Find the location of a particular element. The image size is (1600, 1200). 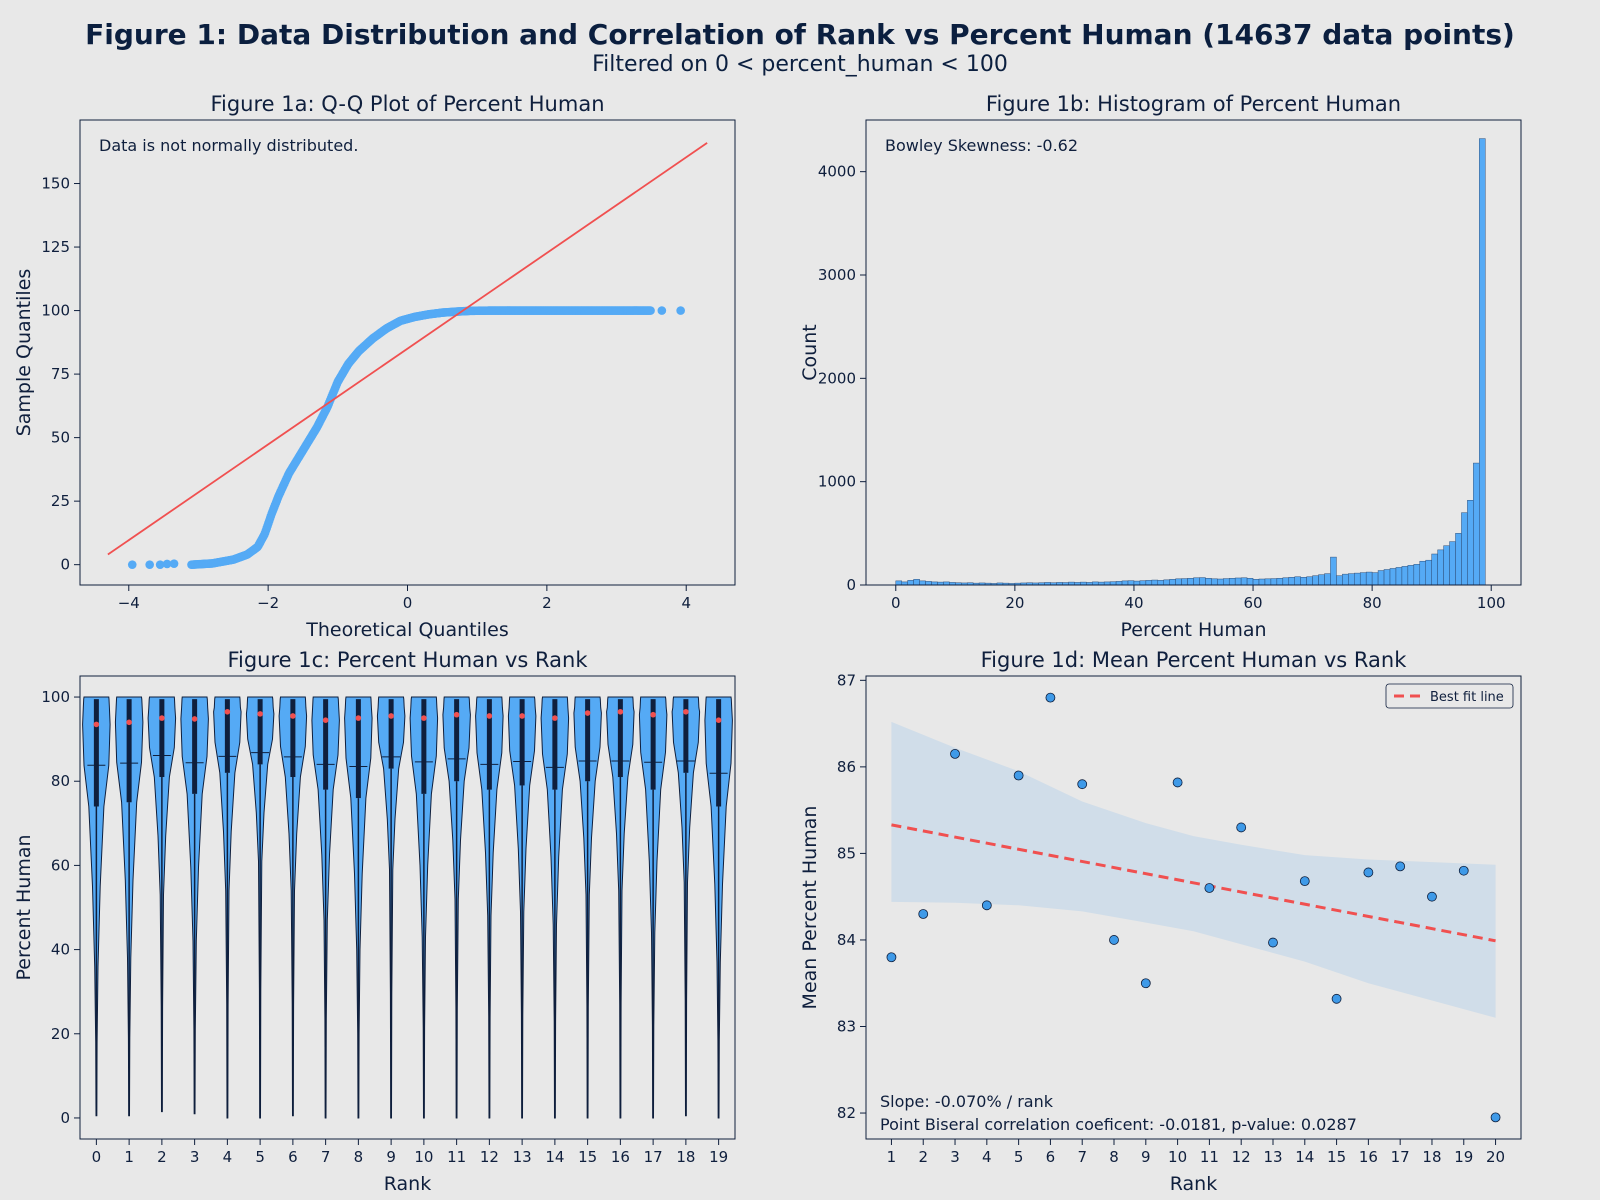

mean-xtick-label: 18 is located at coordinates (1431, 1157).